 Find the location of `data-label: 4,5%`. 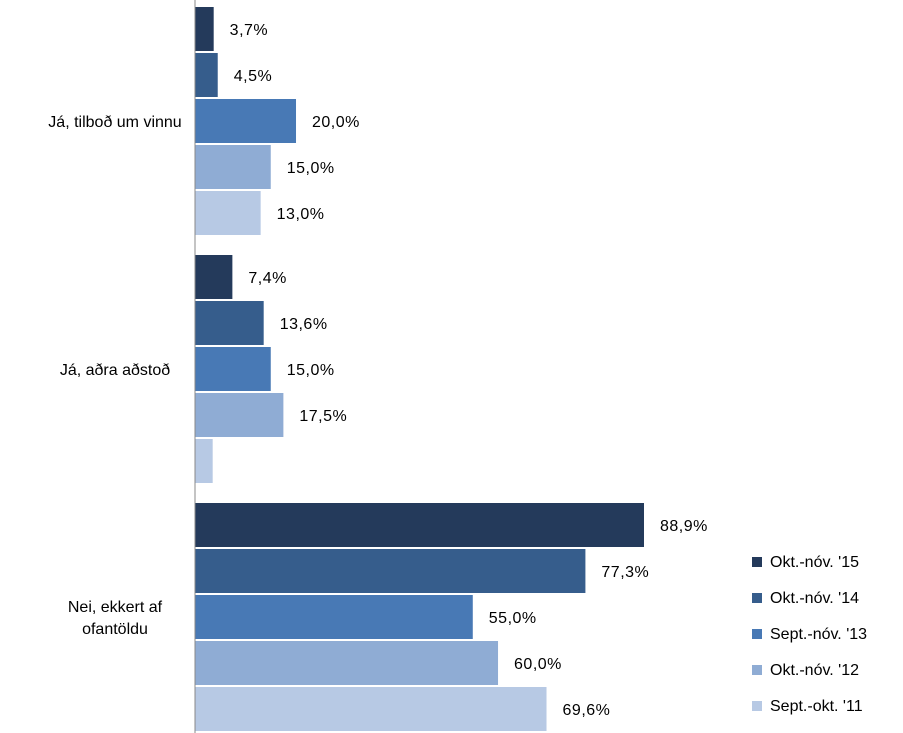

data-label: 4,5% is located at coordinates (253, 76).